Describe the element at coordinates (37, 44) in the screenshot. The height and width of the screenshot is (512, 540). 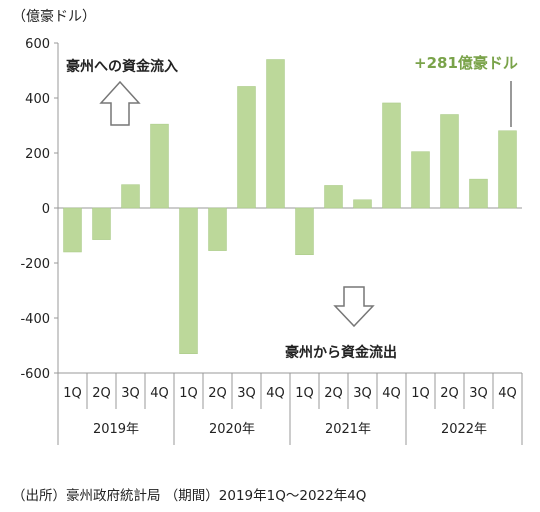
I see `y-tick-label: 600` at that location.